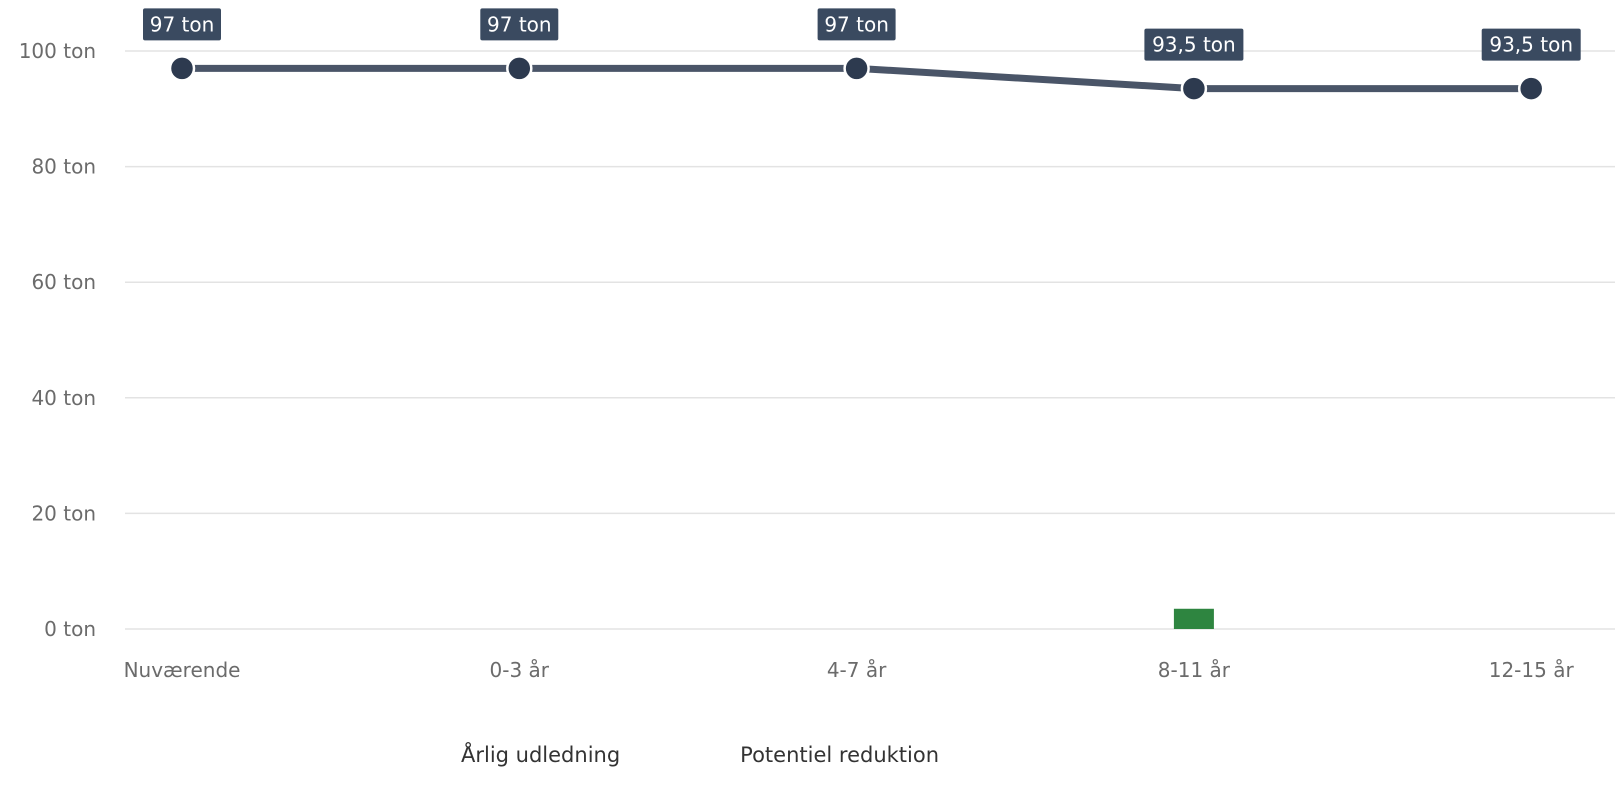  I want to click on data-labels: 97 ton 97 ton 97 ton 93,5 ton 93,5 ton, so click(862, 34).